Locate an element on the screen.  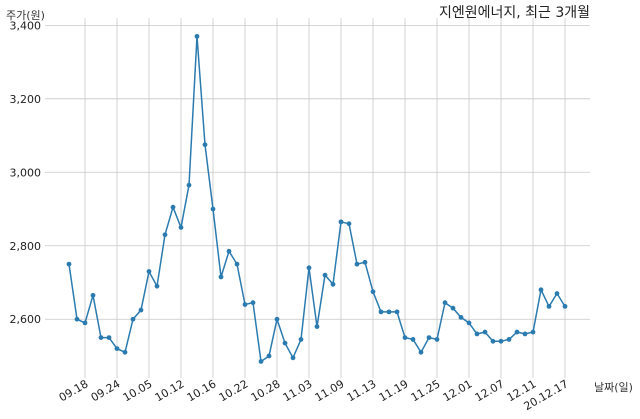
x-tick-label: 11.09 is located at coordinates (330, 390).